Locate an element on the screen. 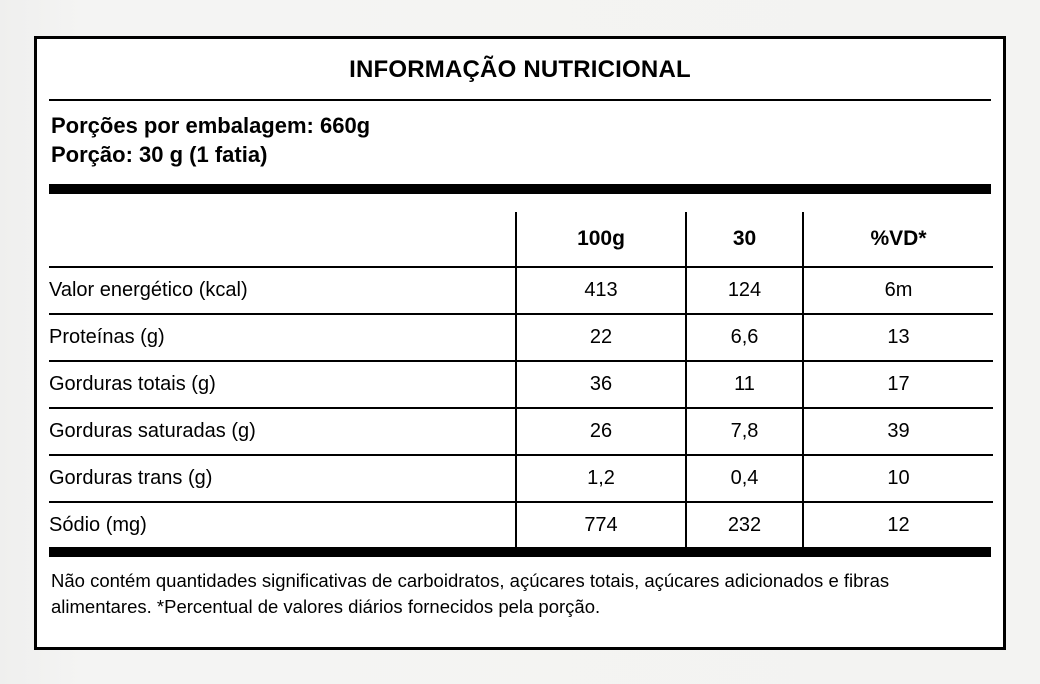 This screenshot has width=1040, height=684. row-value-100g: 413 is located at coordinates (600, 291).